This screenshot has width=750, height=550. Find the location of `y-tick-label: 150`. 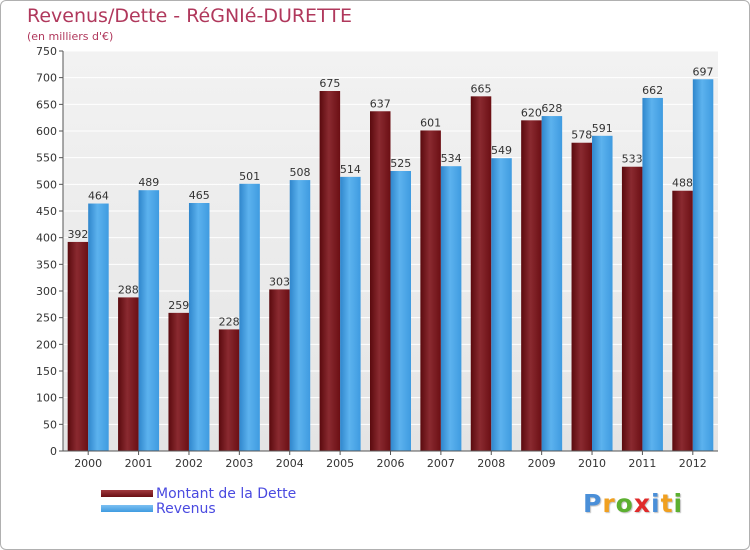

y-tick-label: 150 is located at coordinates (46, 371).